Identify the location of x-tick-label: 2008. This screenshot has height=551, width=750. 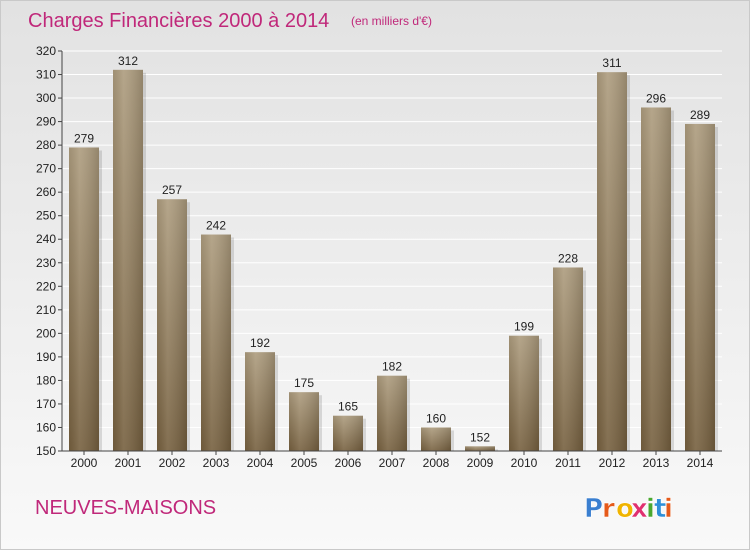
(436, 463).